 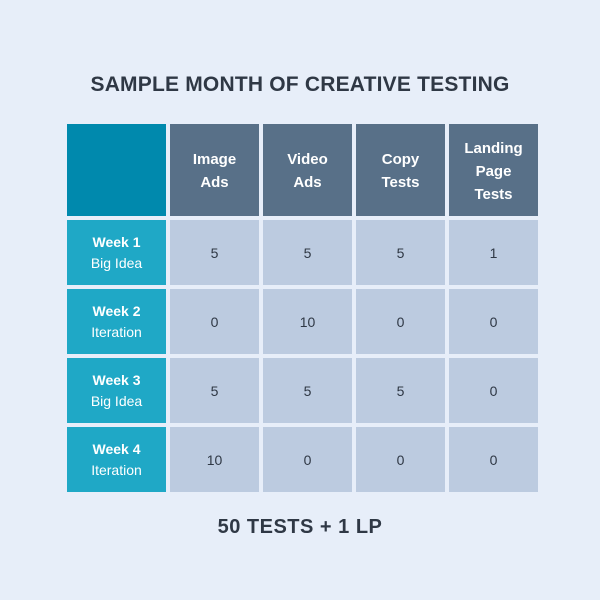 I want to click on total-summary: 50 TESTS + 1 LP, so click(x=300, y=527).